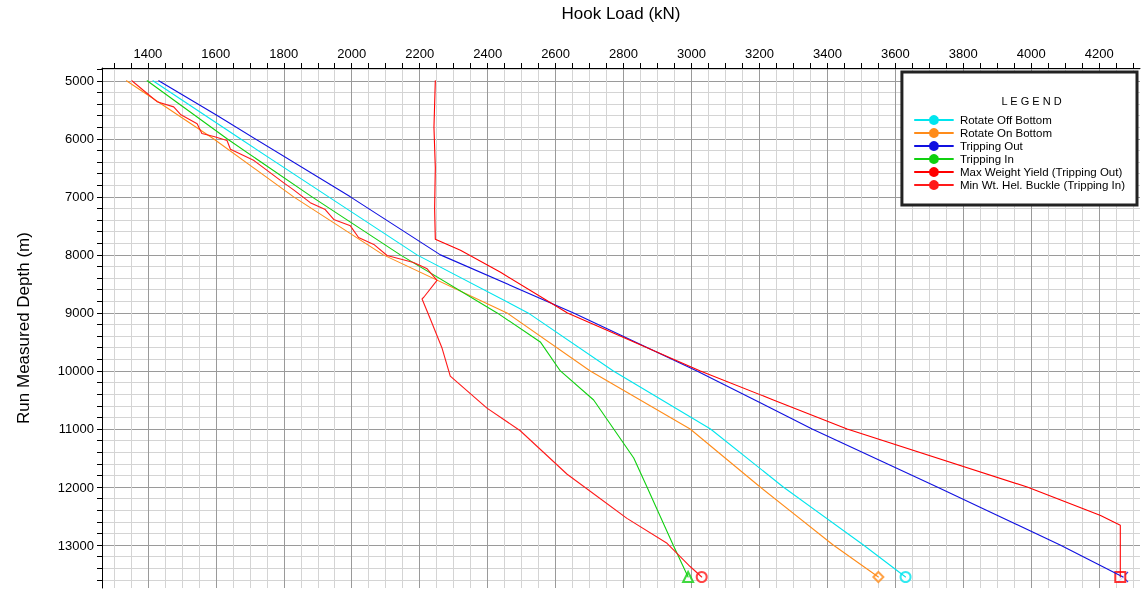 Image resolution: width=1145 pixels, height=590 pixels. I want to click on legend-label: Tripping Out, so click(991, 146).